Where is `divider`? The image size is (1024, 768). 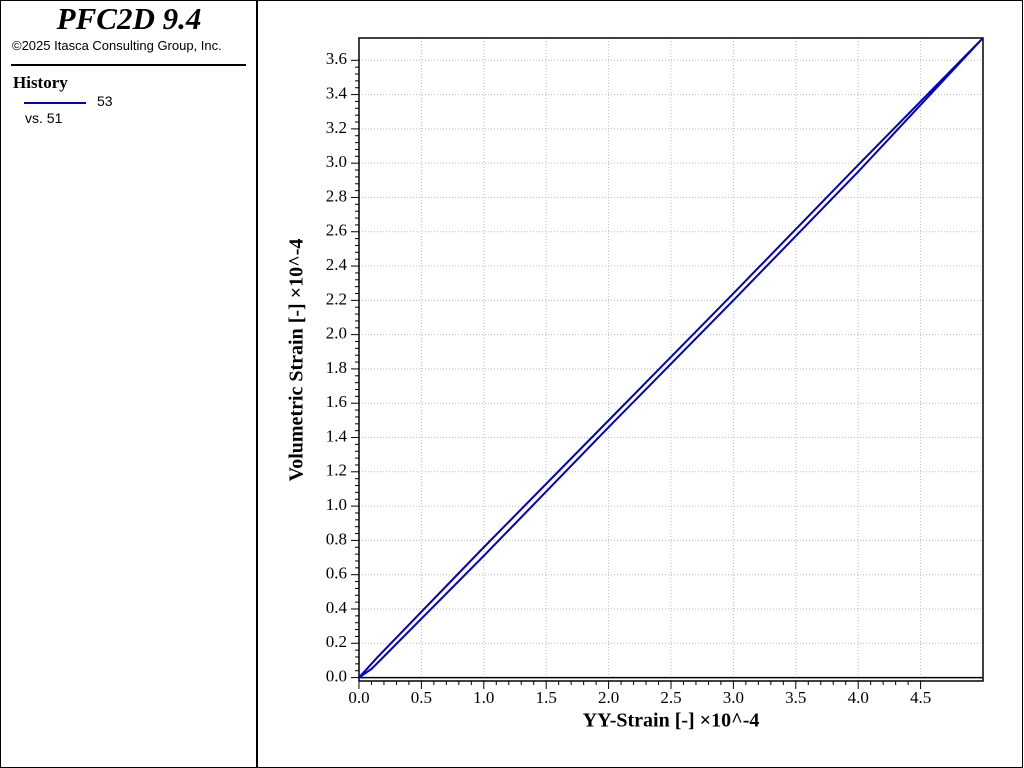
divider is located at coordinates (128, 65).